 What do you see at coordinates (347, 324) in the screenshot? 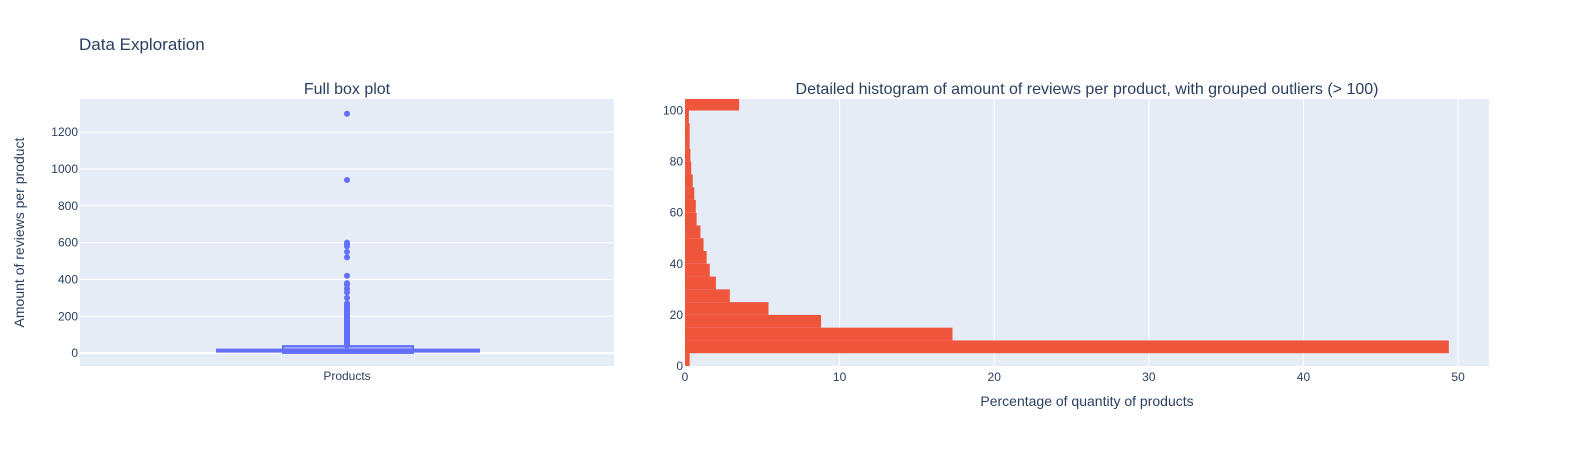
I see `box-outlier-cluster` at bounding box center [347, 324].